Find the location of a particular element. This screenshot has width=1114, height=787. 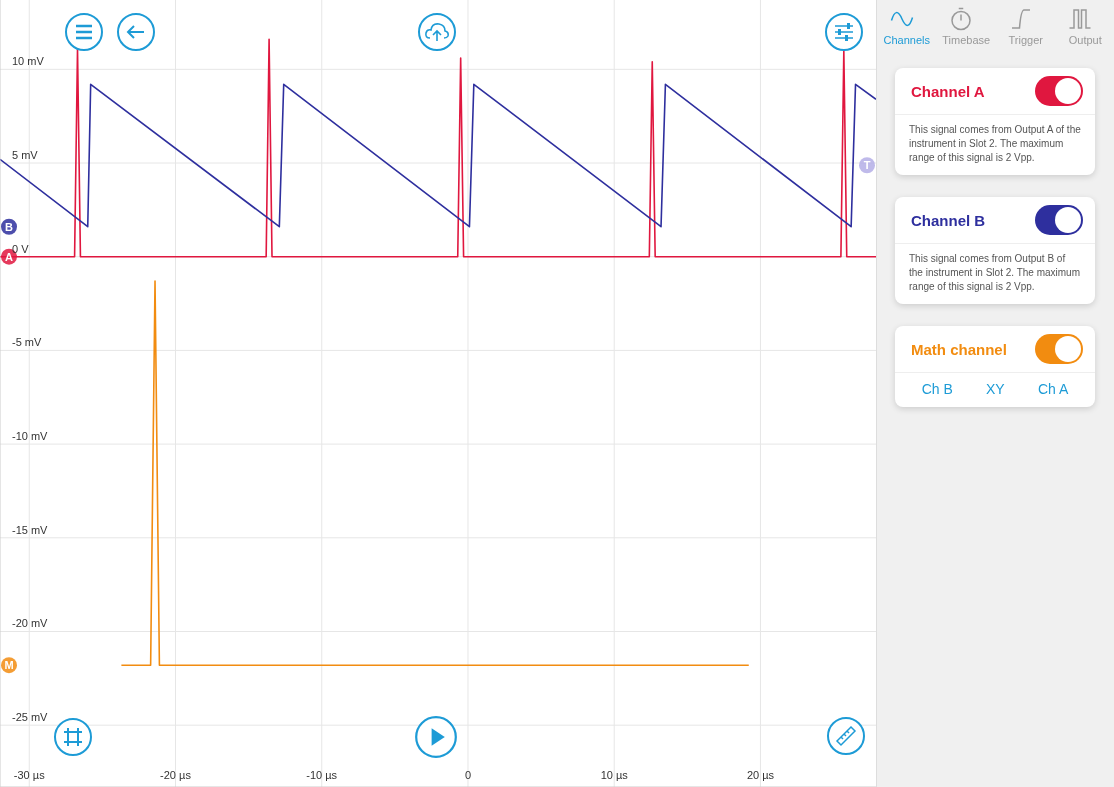

x-tick-label: -20 µs is located at coordinates (176, 775).